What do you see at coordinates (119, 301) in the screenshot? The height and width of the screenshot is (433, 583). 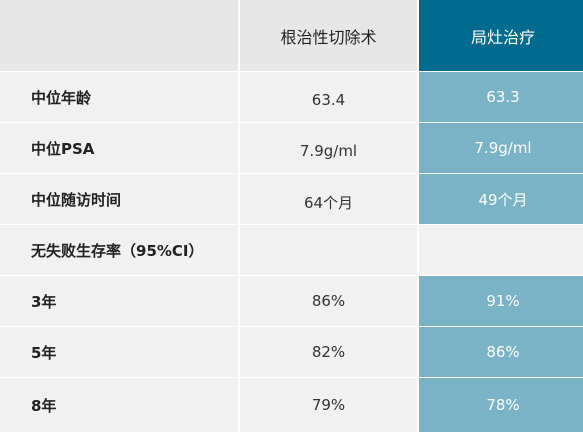 I see `row-label-3-year: 3年` at bounding box center [119, 301].